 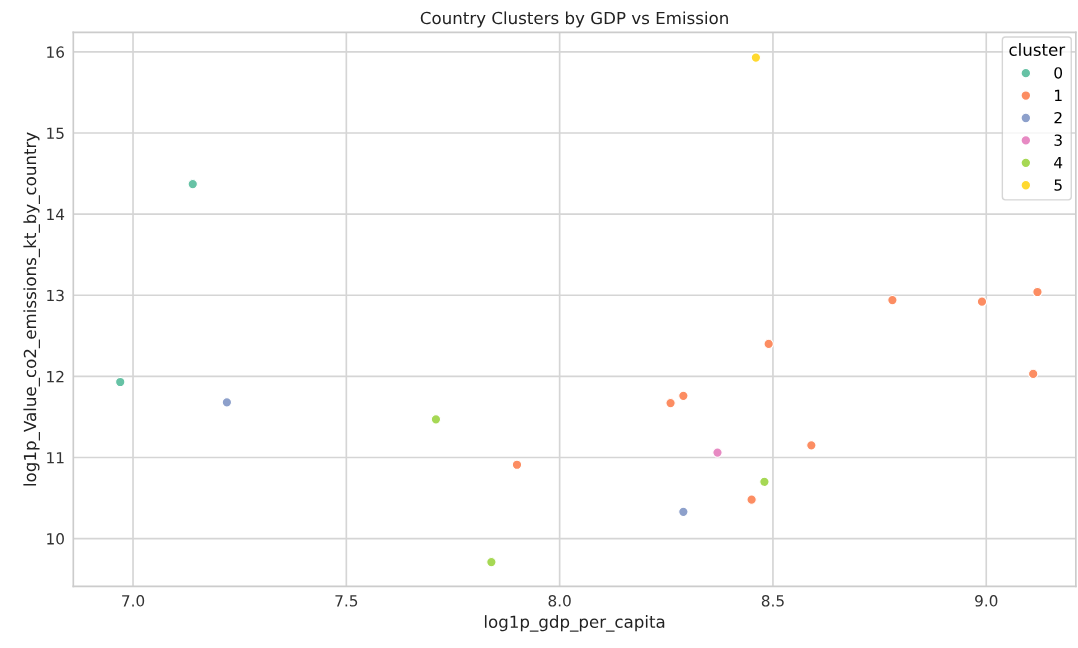 I want to click on y-tick-label: 11, so click(x=55, y=458).